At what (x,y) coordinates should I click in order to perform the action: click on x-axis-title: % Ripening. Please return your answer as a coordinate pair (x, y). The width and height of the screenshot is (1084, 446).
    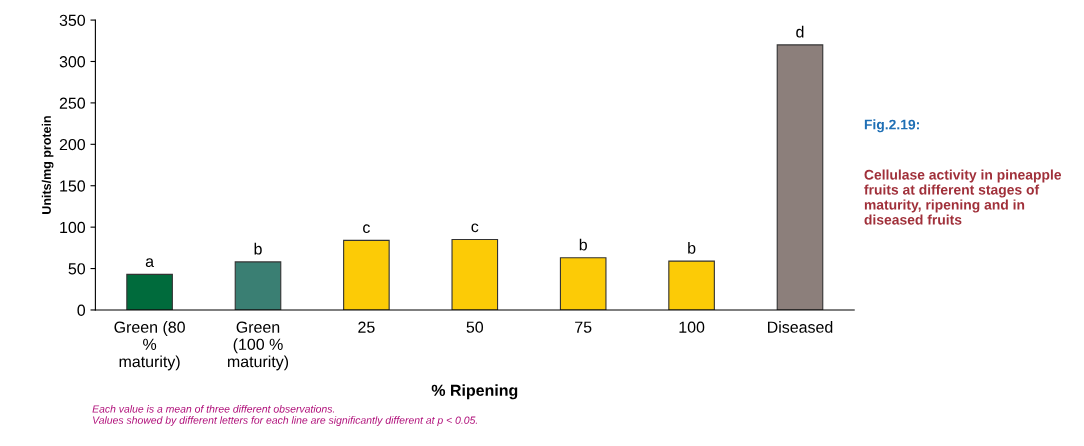
    Looking at the image, I should click on (474, 392).